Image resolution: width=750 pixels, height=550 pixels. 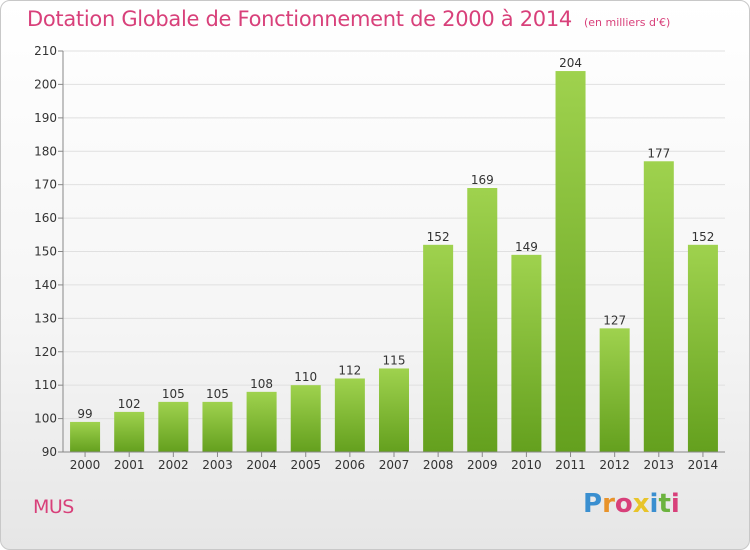 I want to click on bar-2006, so click(x=349, y=415).